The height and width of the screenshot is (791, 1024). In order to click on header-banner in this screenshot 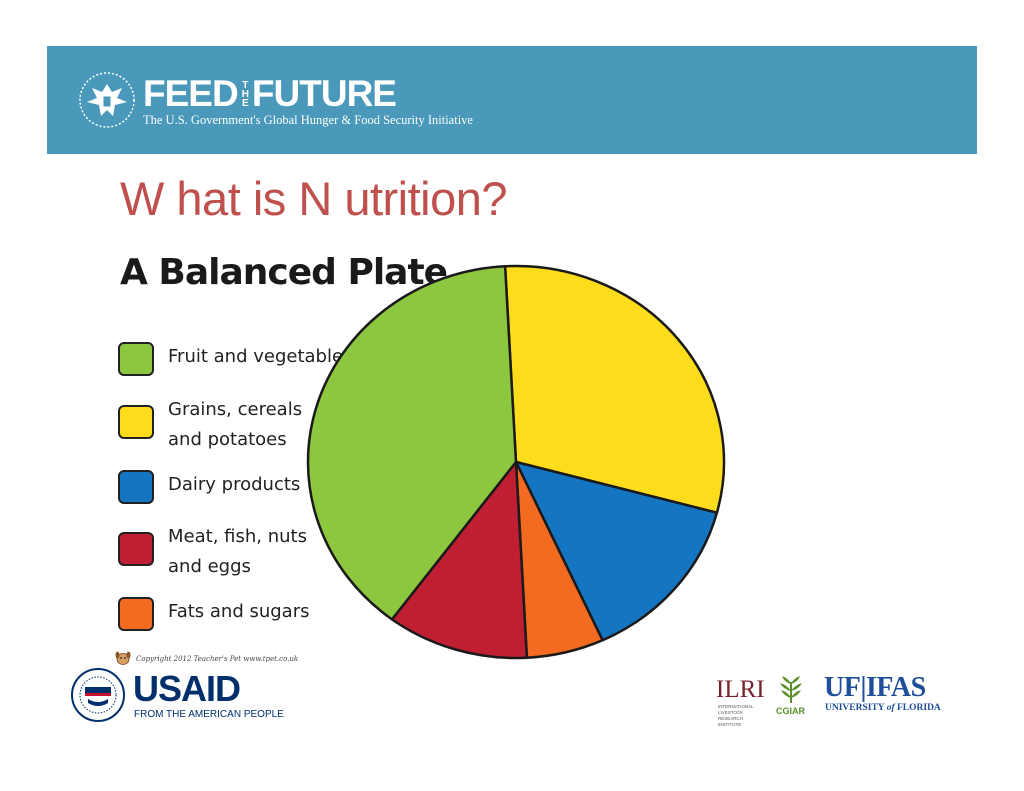, I will do `click(512, 100)`.